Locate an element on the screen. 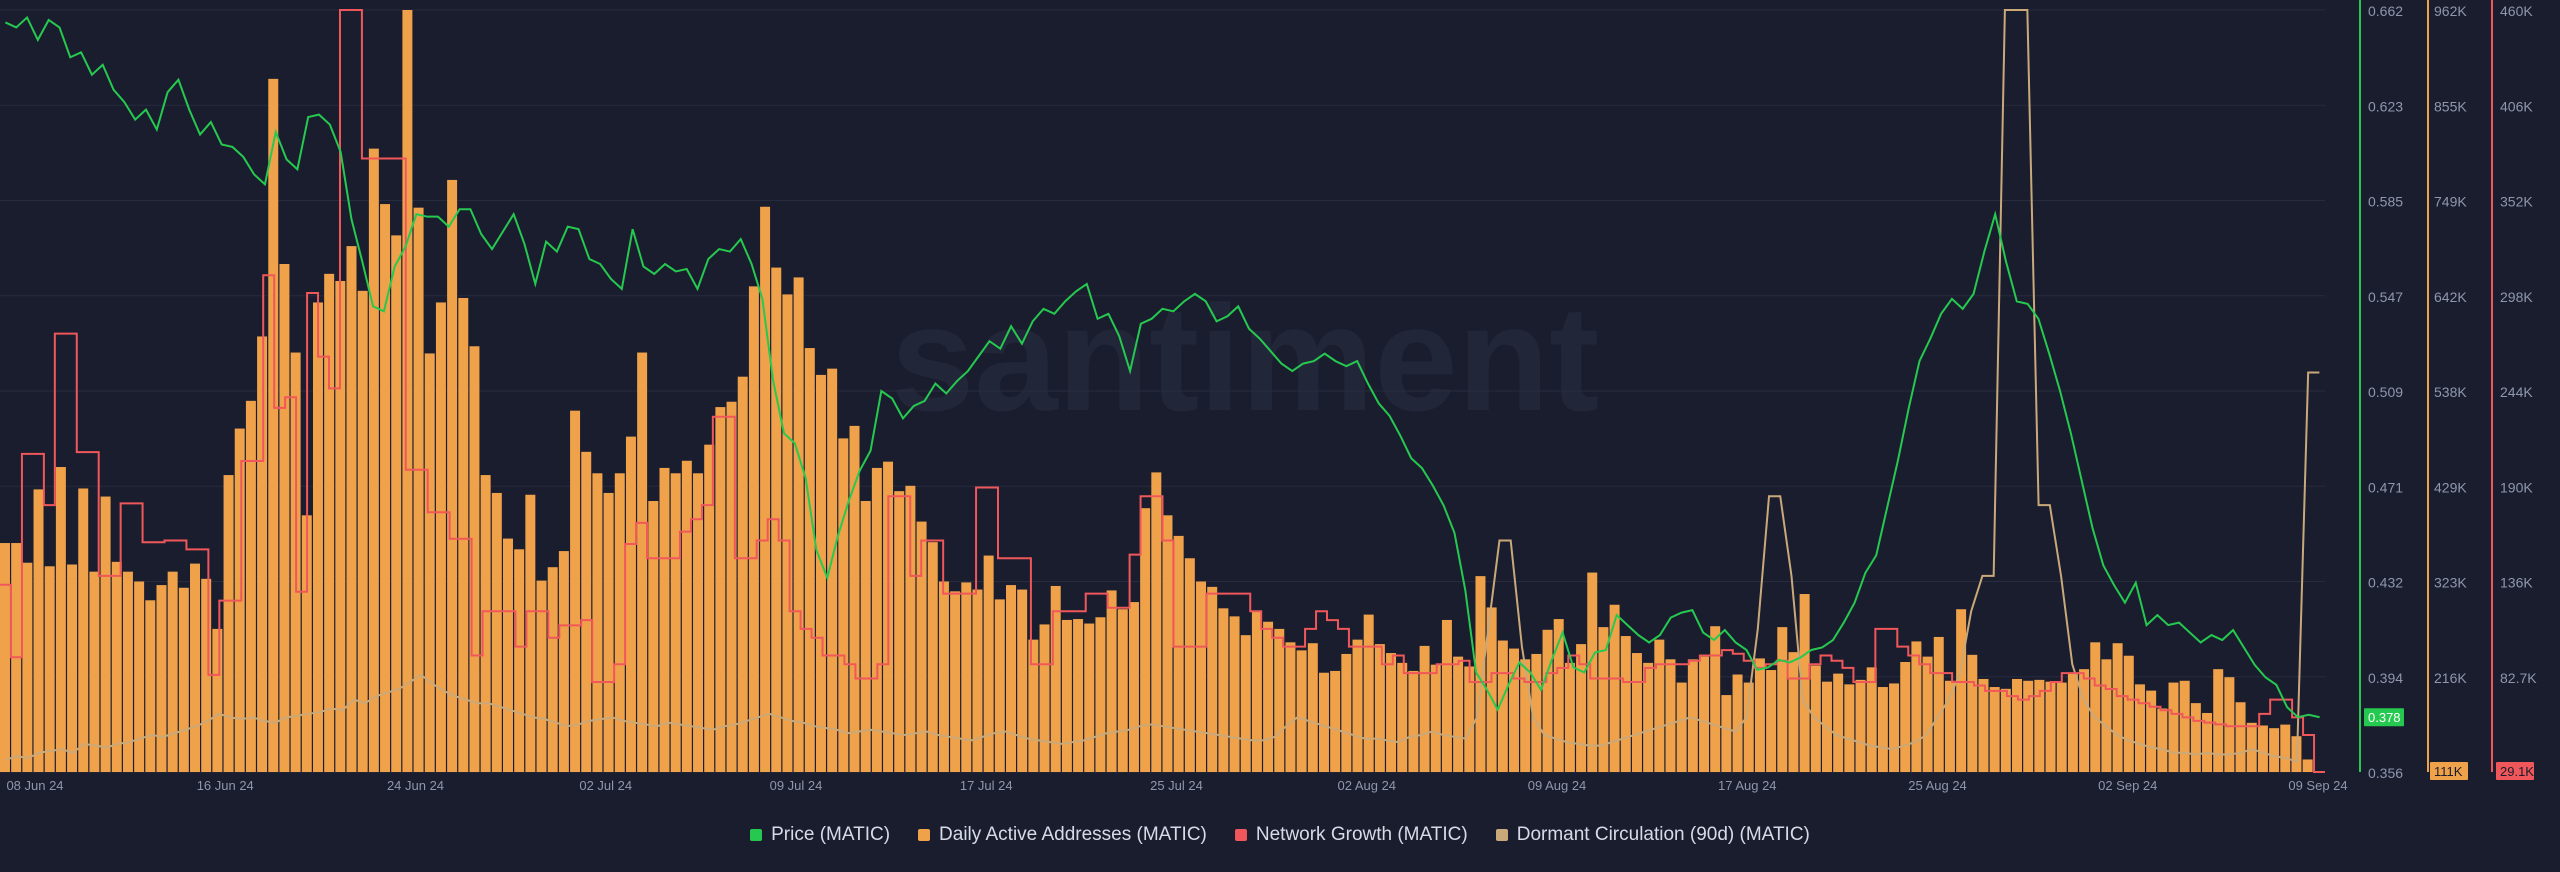 The width and height of the screenshot is (2560, 872). legend-item-price: Price (MATIC) is located at coordinates (820, 835).